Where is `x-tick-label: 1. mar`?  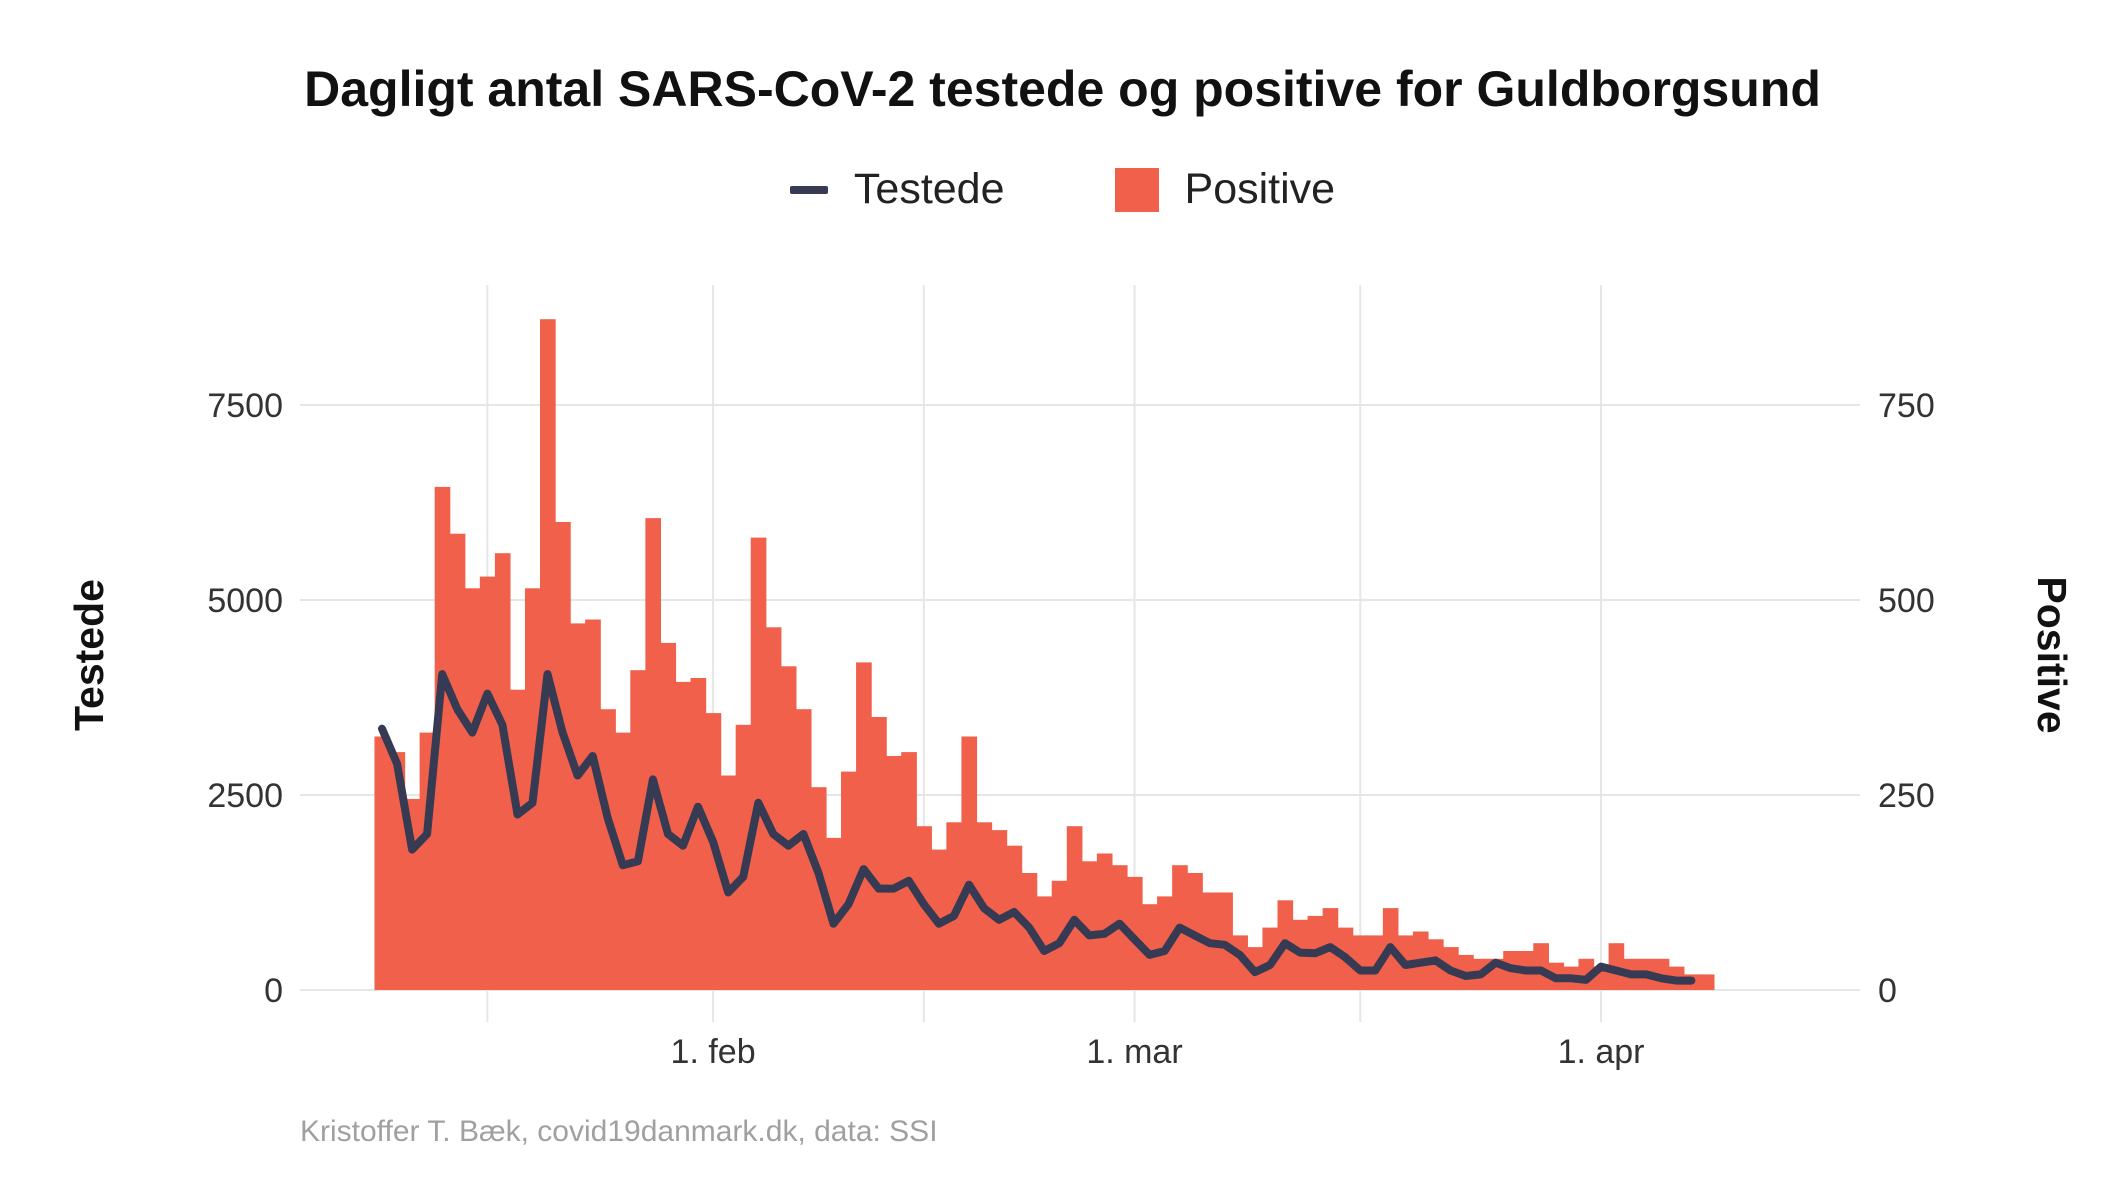 x-tick-label: 1. mar is located at coordinates (1134, 1052).